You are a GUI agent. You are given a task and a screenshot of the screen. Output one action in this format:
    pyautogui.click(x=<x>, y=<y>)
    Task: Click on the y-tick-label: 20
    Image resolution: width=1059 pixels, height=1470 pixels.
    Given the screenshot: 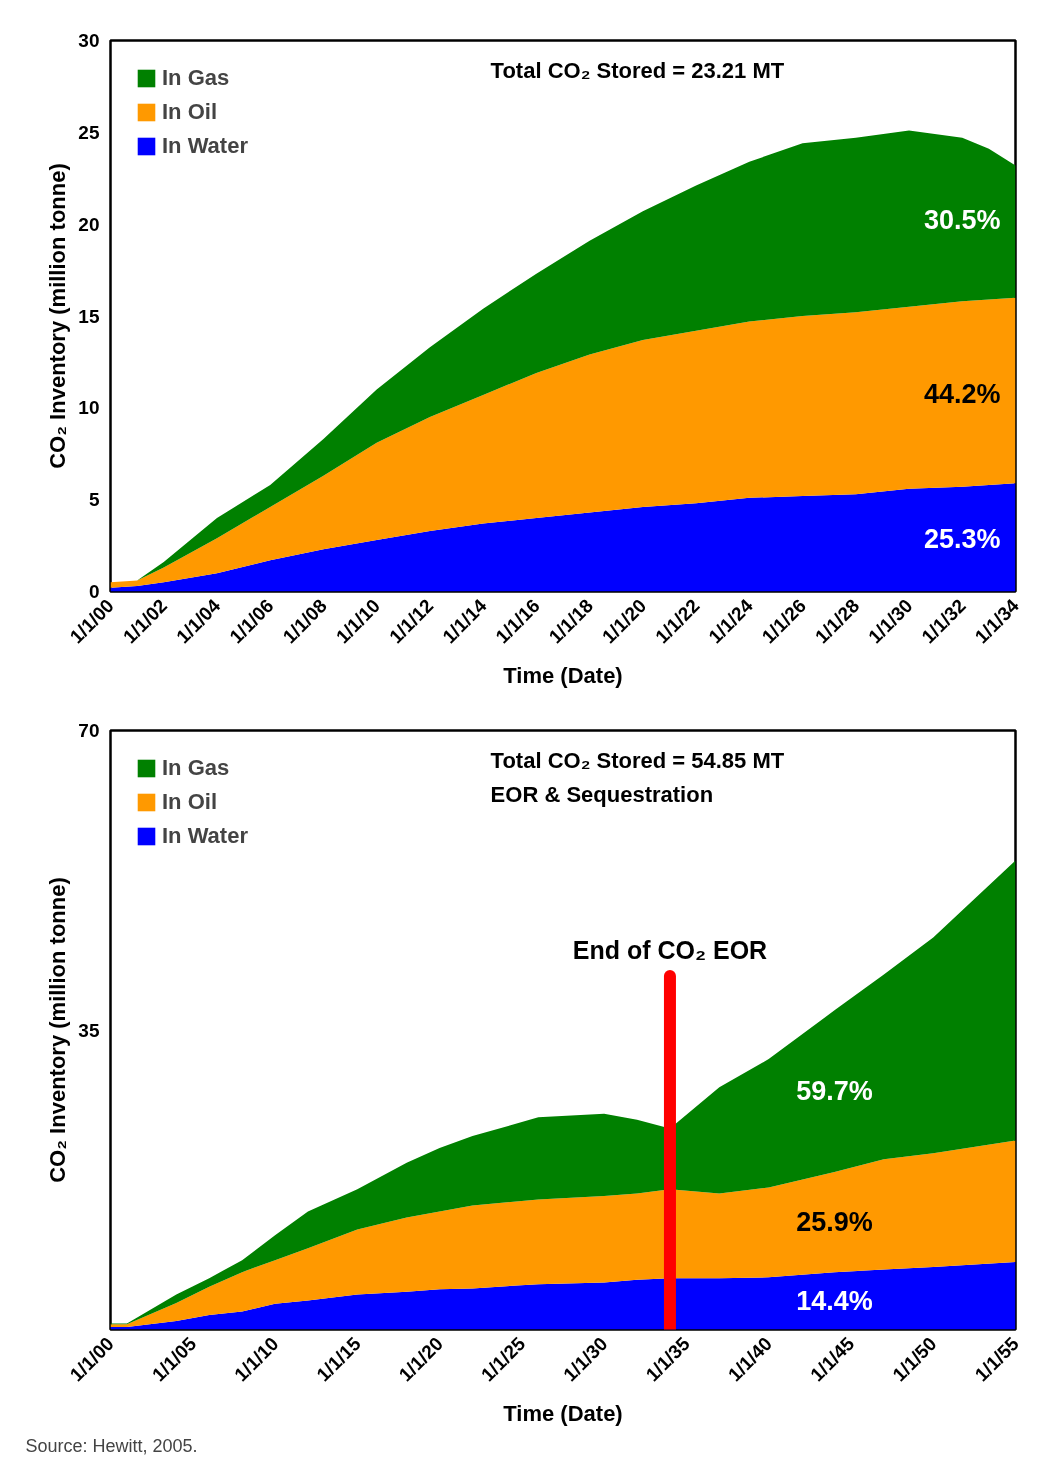 What is the action you would take?
    pyautogui.click(x=89, y=224)
    